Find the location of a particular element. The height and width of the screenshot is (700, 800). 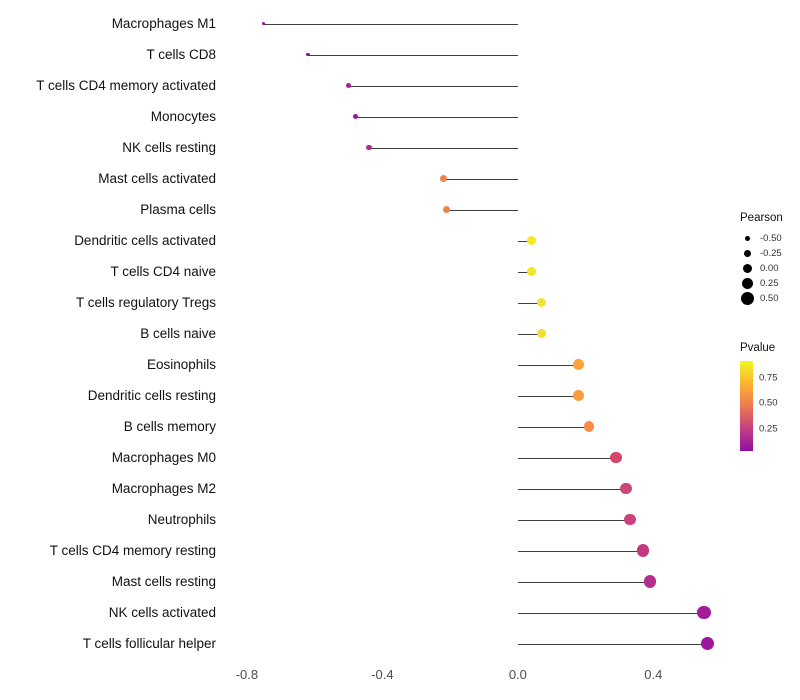

category-label: T cells CD4 naive is located at coordinates (163, 271).